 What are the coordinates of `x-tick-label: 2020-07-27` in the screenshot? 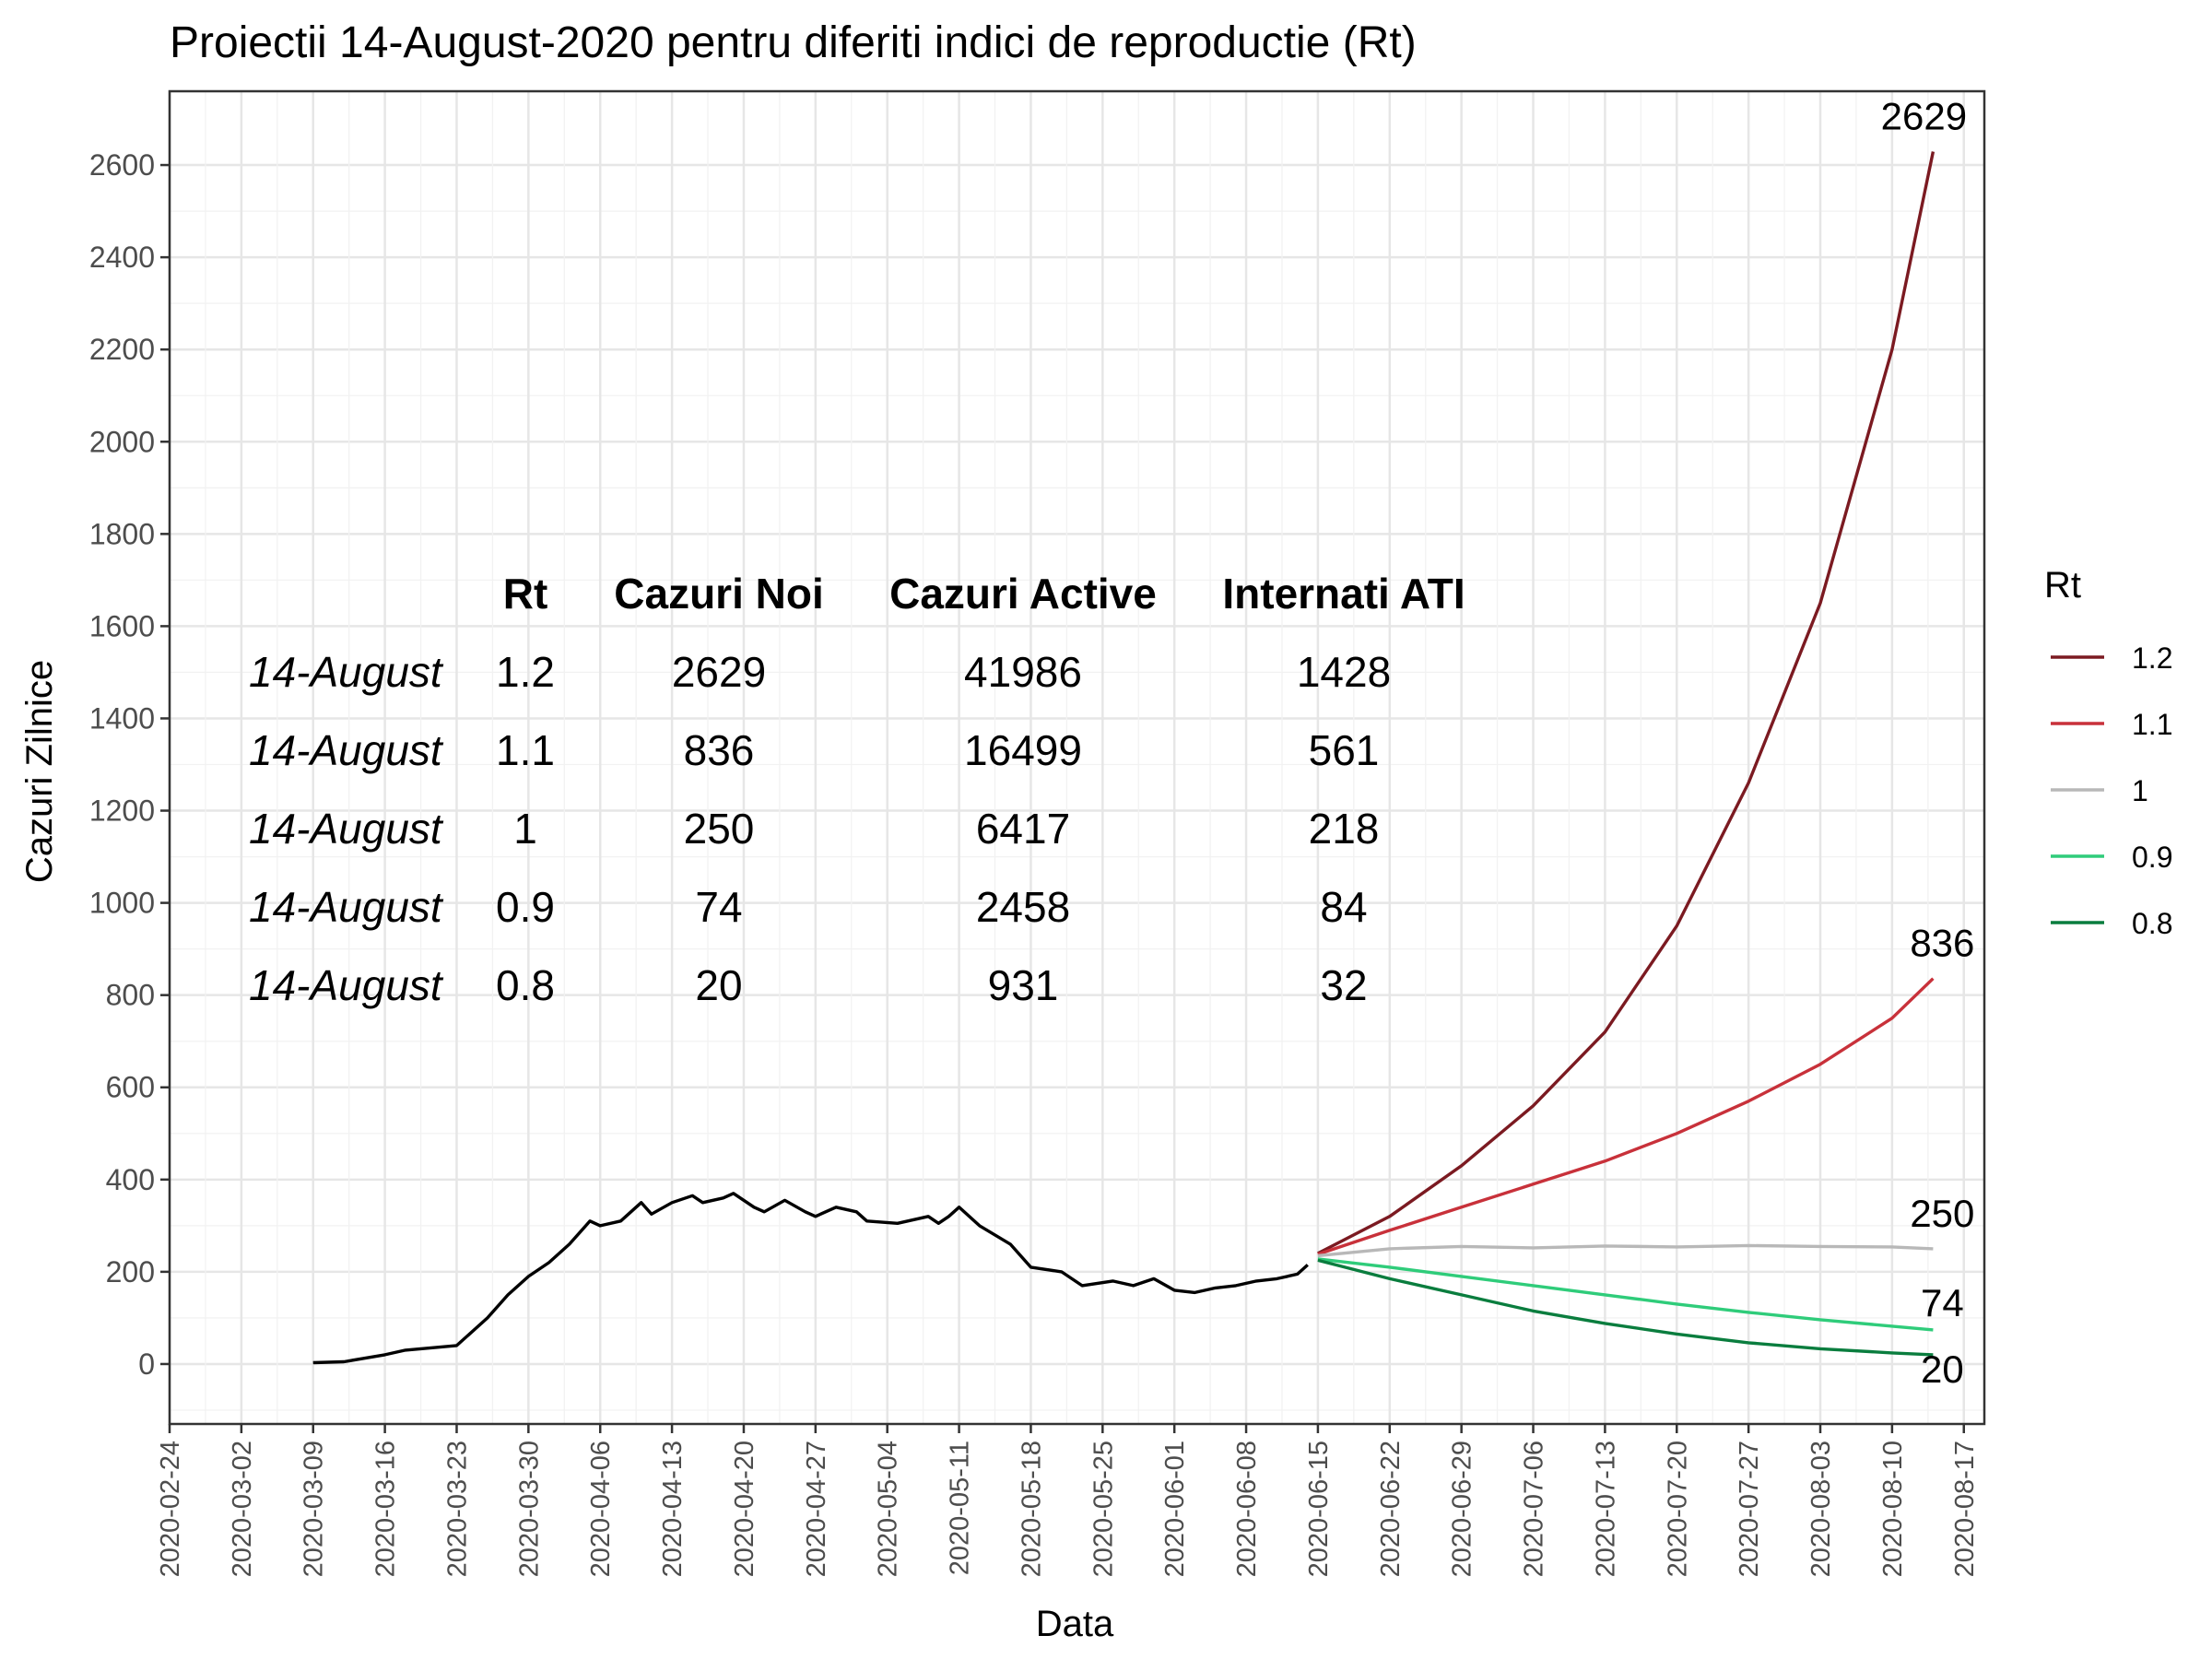 It's located at (1749, 1509).